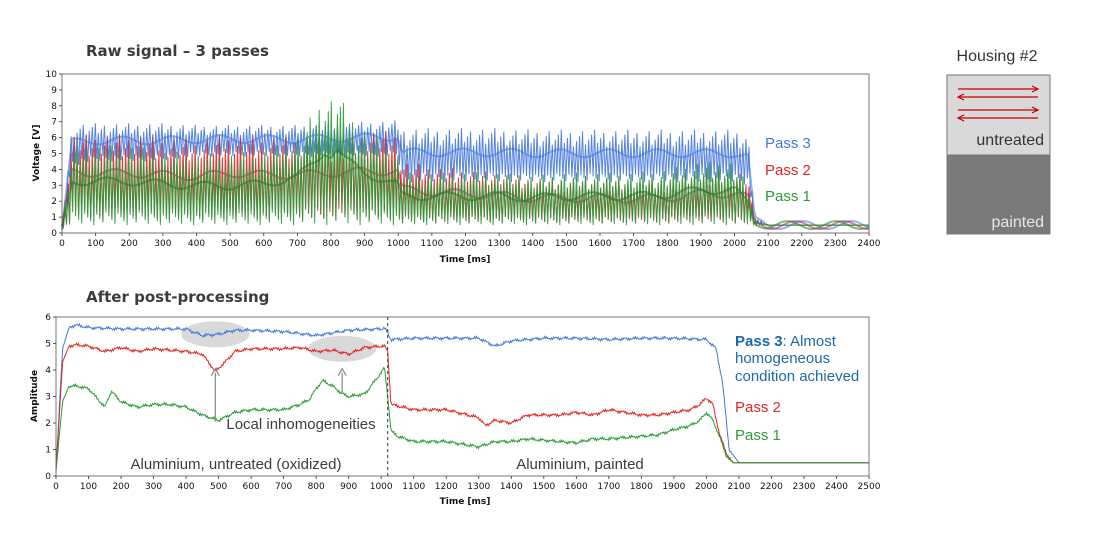 The width and height of the screenshot is (1100, 557). What do you see at coordinates (300, 424) in the screenshot?
I see `local-inhomogeneities-label: Local inhomogeneities` at bounding box center [300, 424].